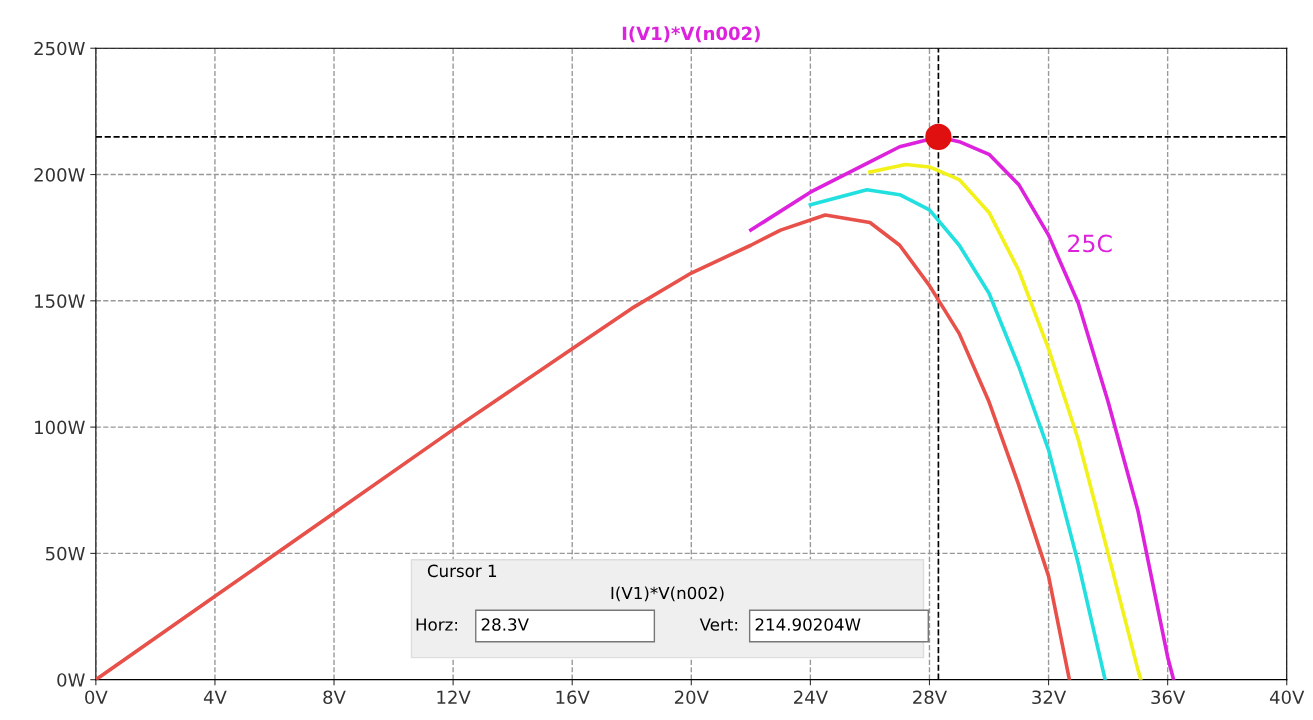 This screenshot has height=720, width=1313. I want to click on x-tick-label: 36V, so click(1168, 697).